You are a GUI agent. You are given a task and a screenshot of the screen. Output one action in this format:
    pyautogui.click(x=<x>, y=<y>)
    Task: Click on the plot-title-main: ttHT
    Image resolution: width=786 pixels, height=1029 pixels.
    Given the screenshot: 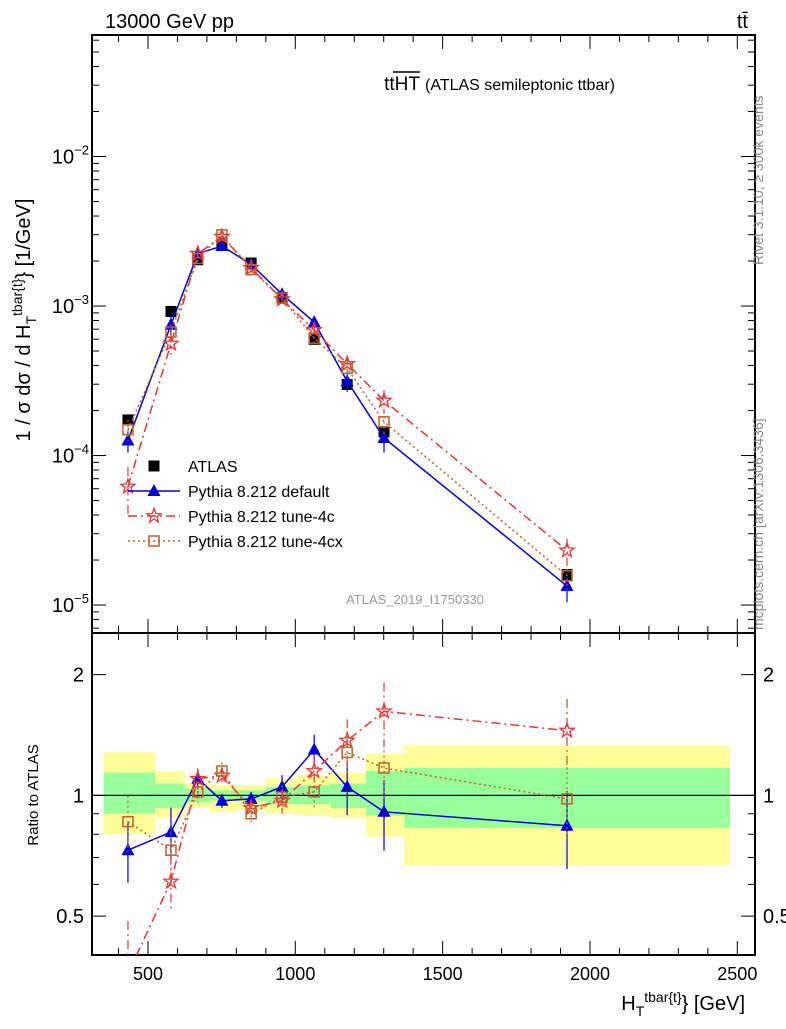 What is the action you would take?
    pyautogui.click(x=402, y=84)
    